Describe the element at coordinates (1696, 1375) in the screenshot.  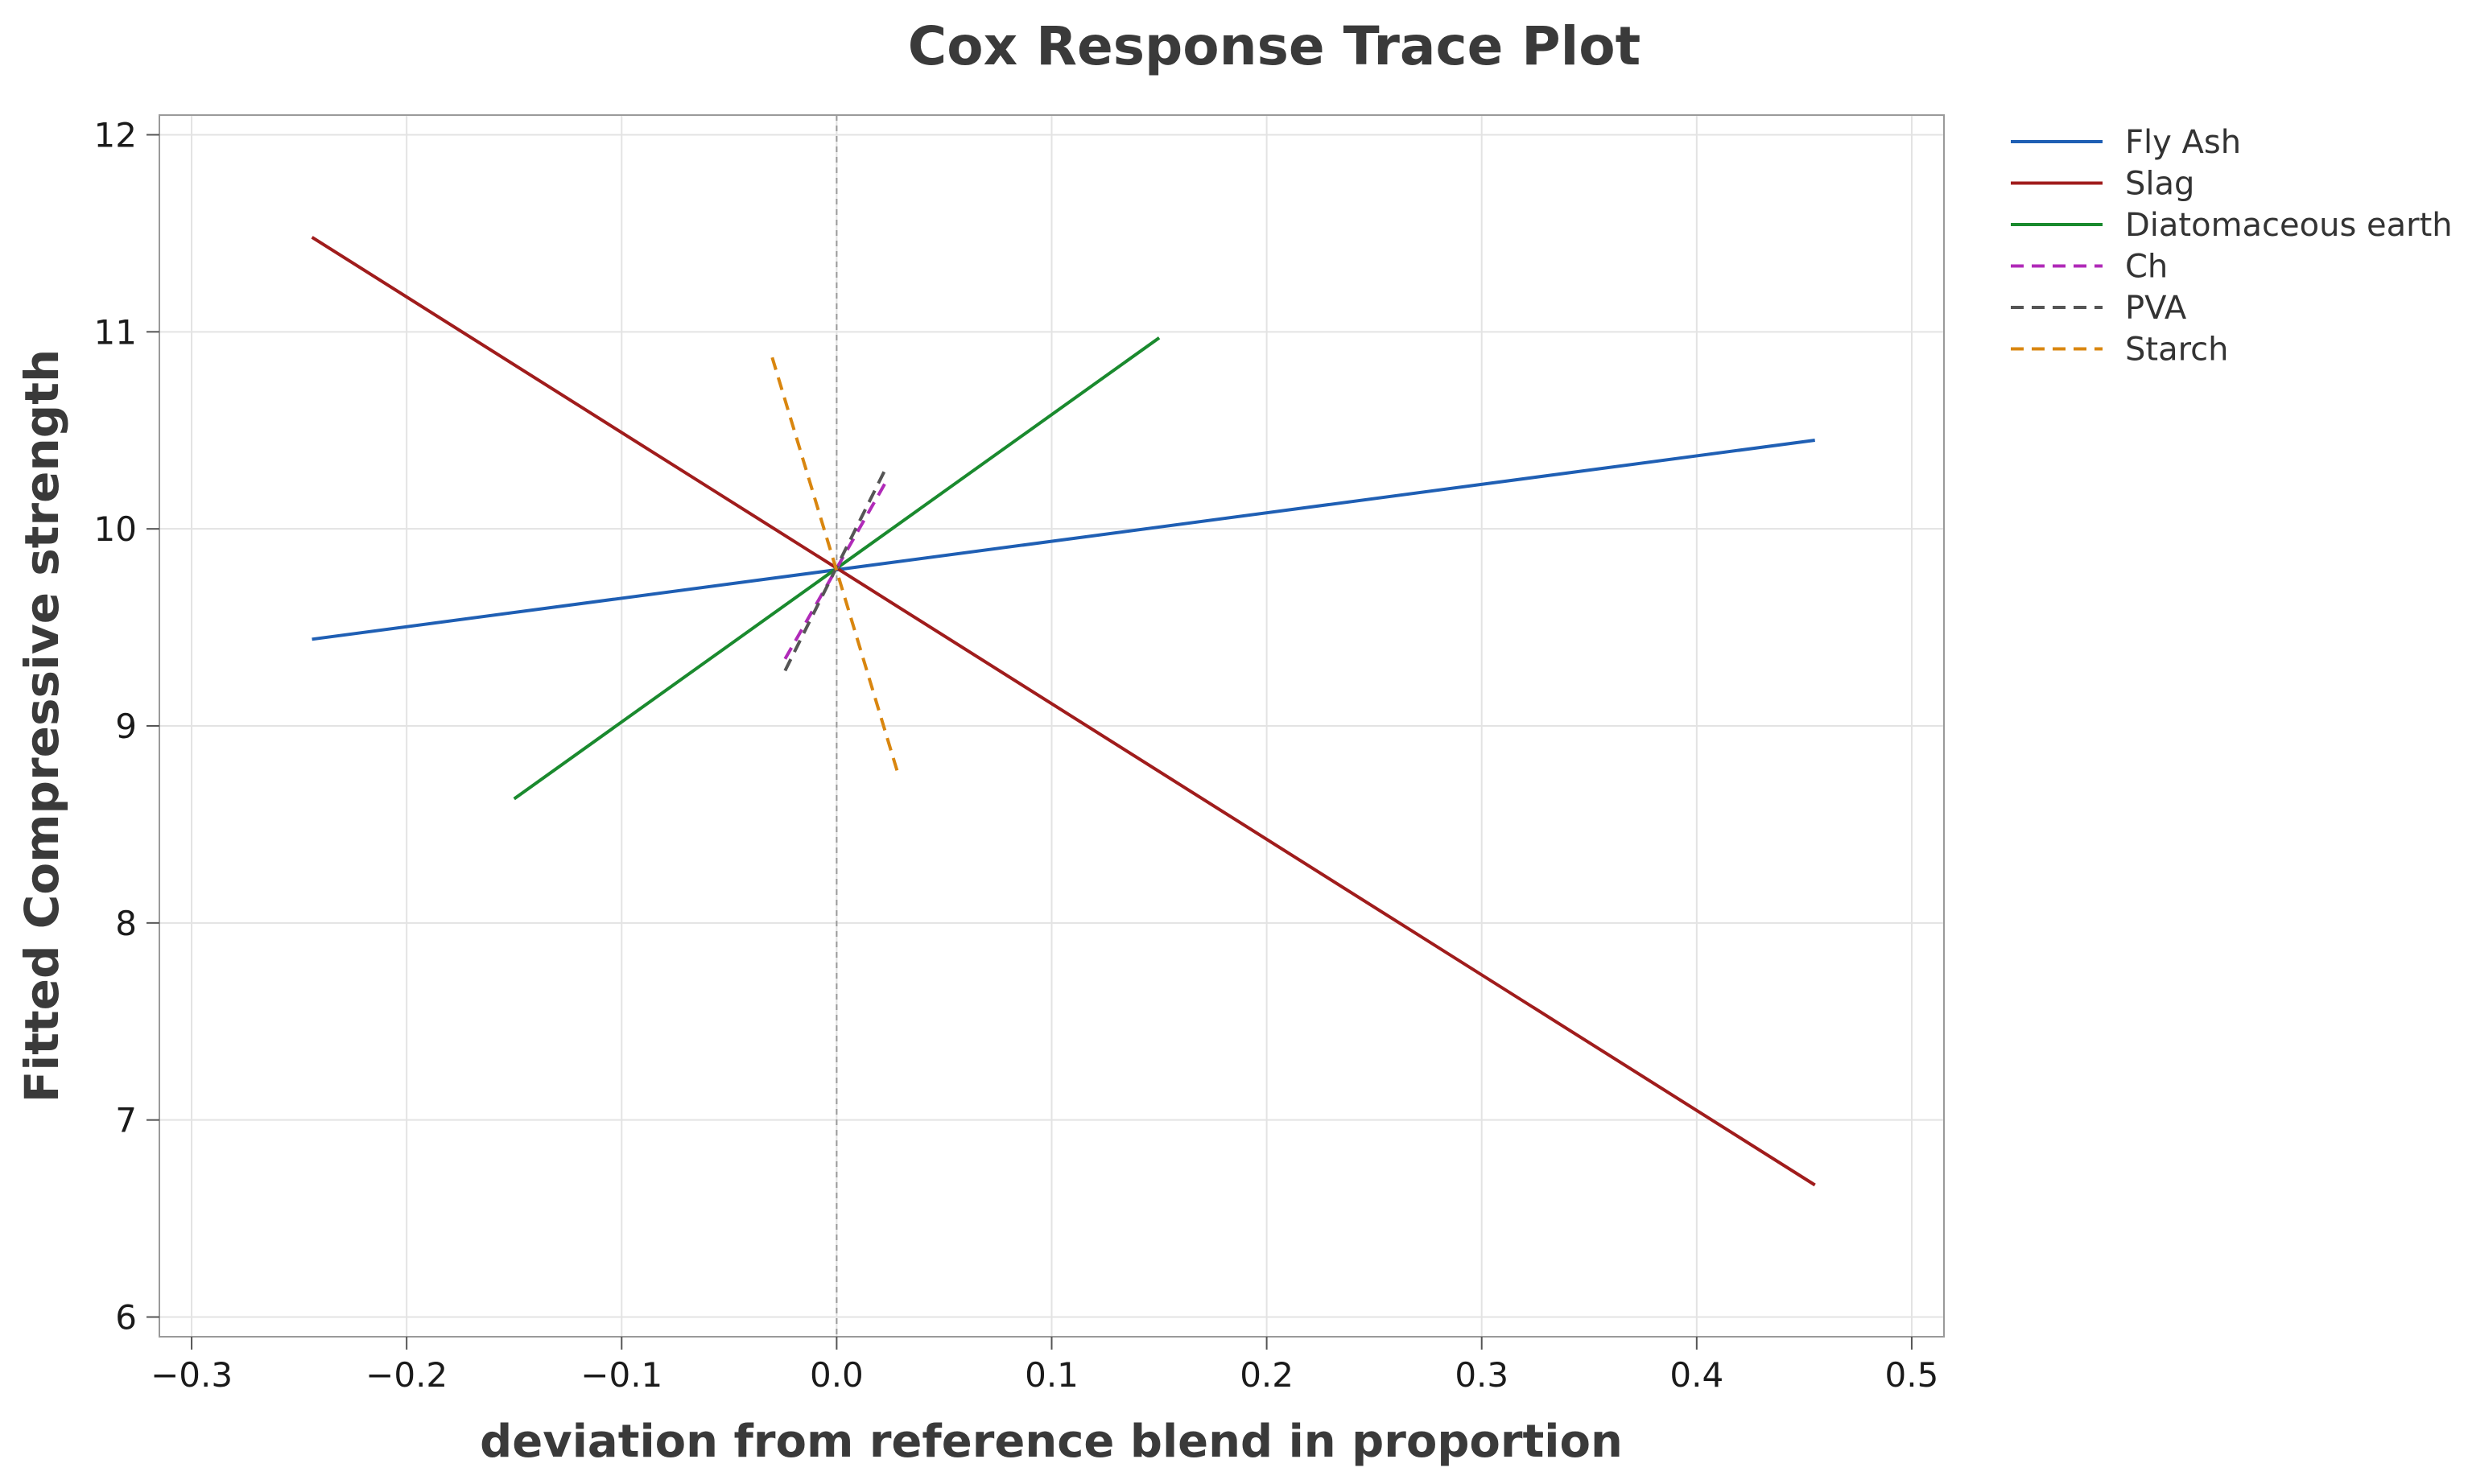
I see `x-tick-label-7: 0.4` at that location.